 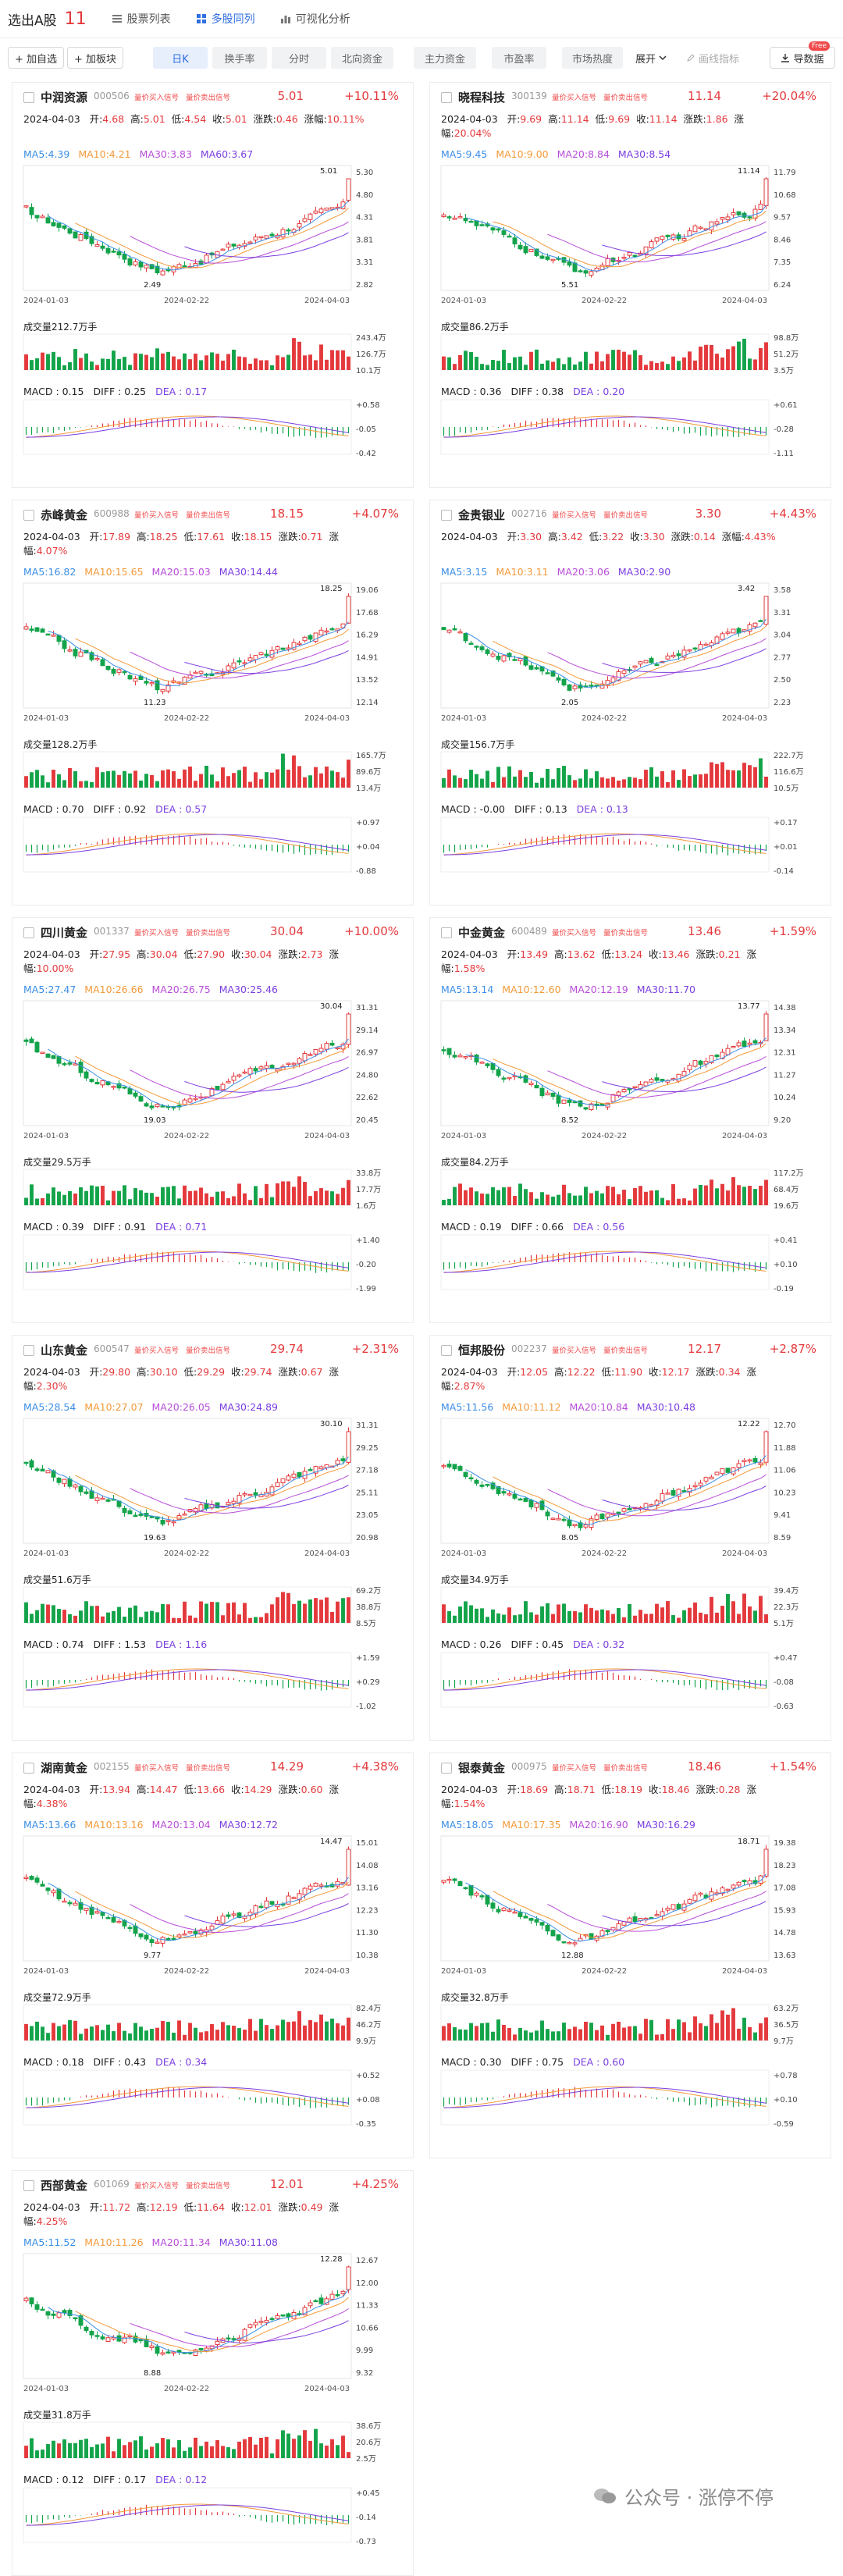 I want to click on stock-name: 四川黄金, so click(x=64, y=933).